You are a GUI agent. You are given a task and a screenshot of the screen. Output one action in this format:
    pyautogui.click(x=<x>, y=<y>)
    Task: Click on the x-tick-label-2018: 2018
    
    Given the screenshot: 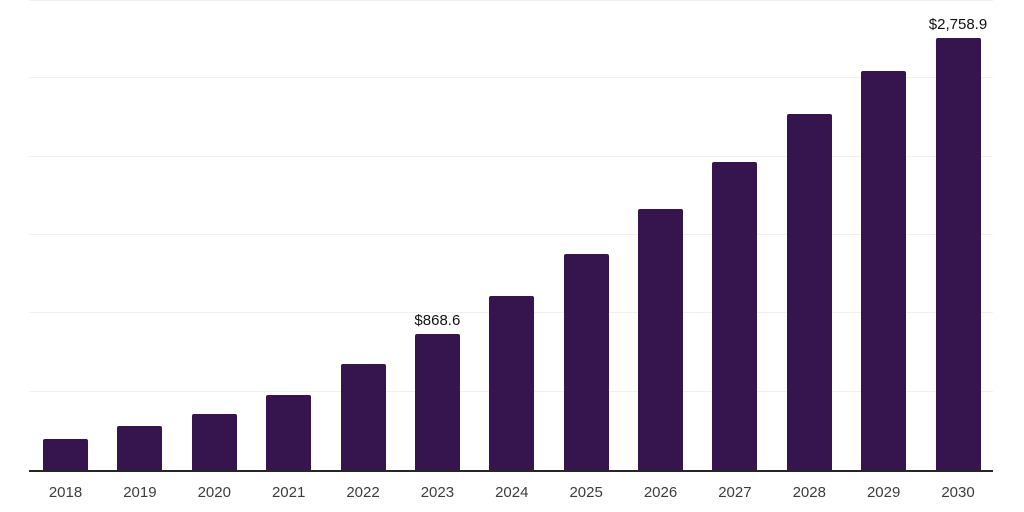 What is the action you would take?
    pyautogui.click(x=65, y=492)
    